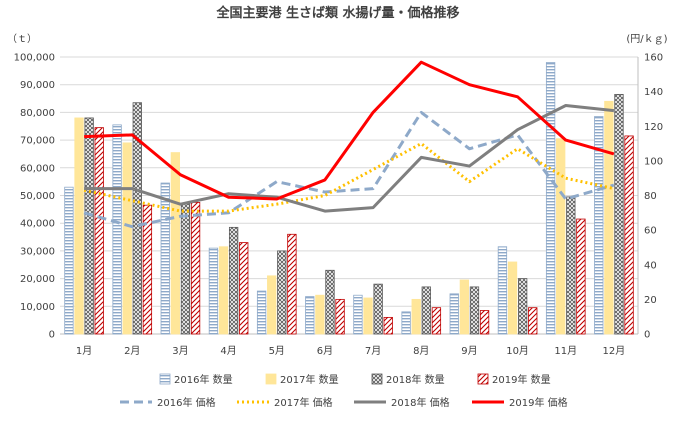 The width and height of the screenshot is (676, 423). What do you see at coordinates (368, 316) in the screenshot?
I see `bar-2017年 数量-7月` at bounding box center [368, 316].